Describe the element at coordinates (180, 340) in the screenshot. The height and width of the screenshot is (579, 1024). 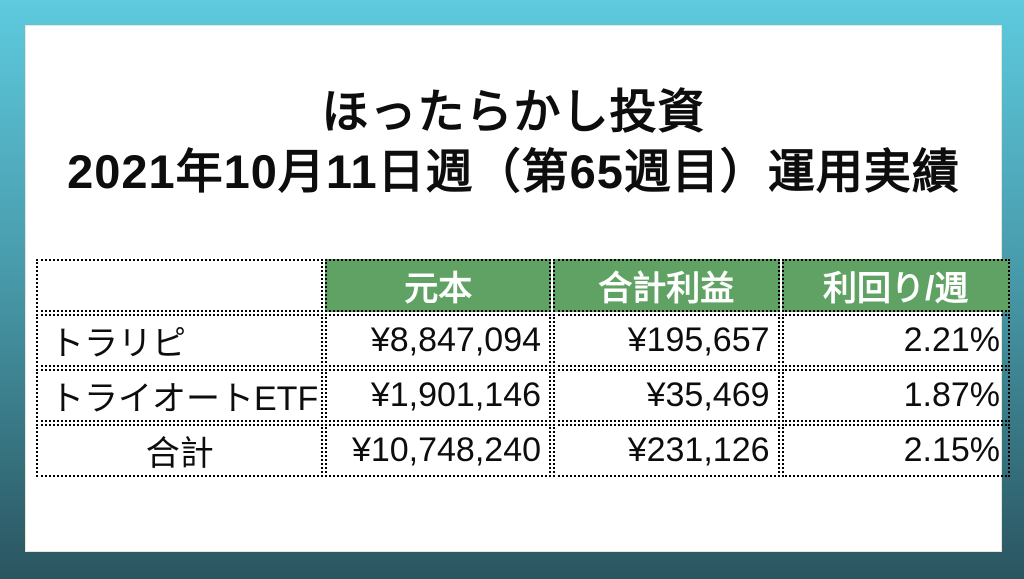
I see `row-label: トラリピ` at that location.